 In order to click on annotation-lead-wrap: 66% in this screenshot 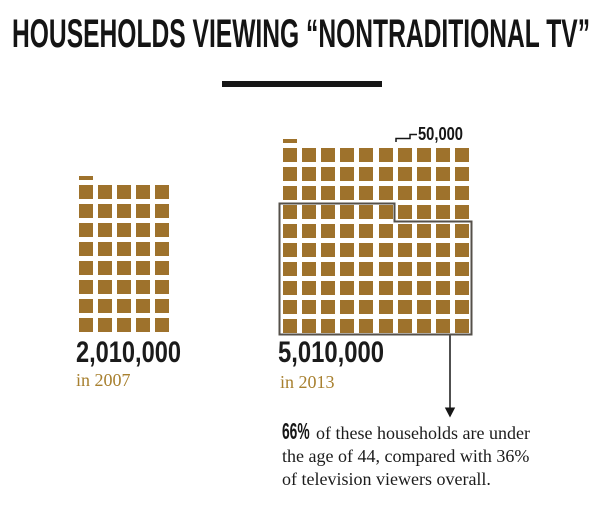, I will do `click(299, 432)`.